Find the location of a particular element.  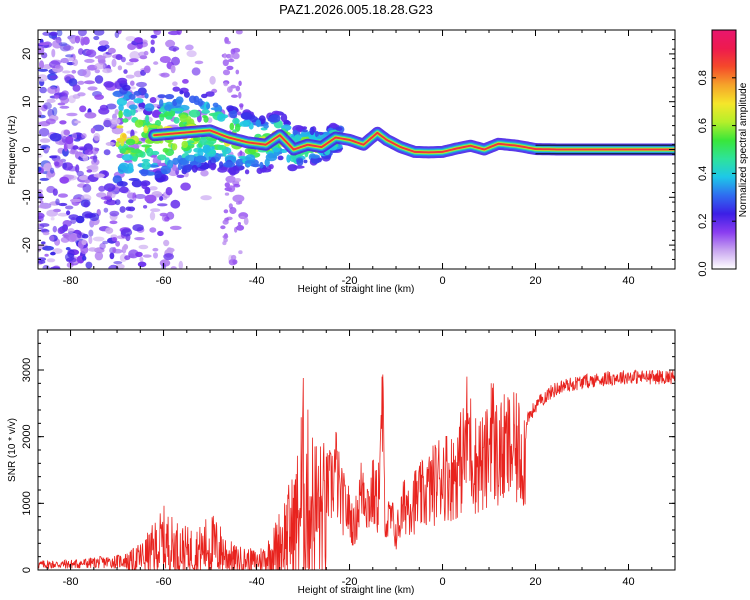

figure-title: PAZ1.2026.005.18.28.G23 is located at coordinates (356, 9).